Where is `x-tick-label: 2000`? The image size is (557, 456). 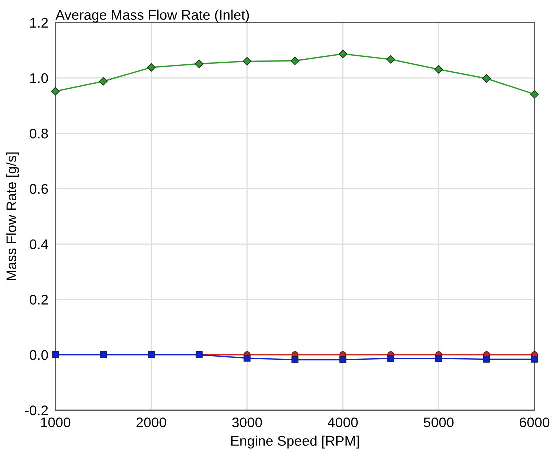
x-tick-label: 2000 is located at coordinates (151, 423).